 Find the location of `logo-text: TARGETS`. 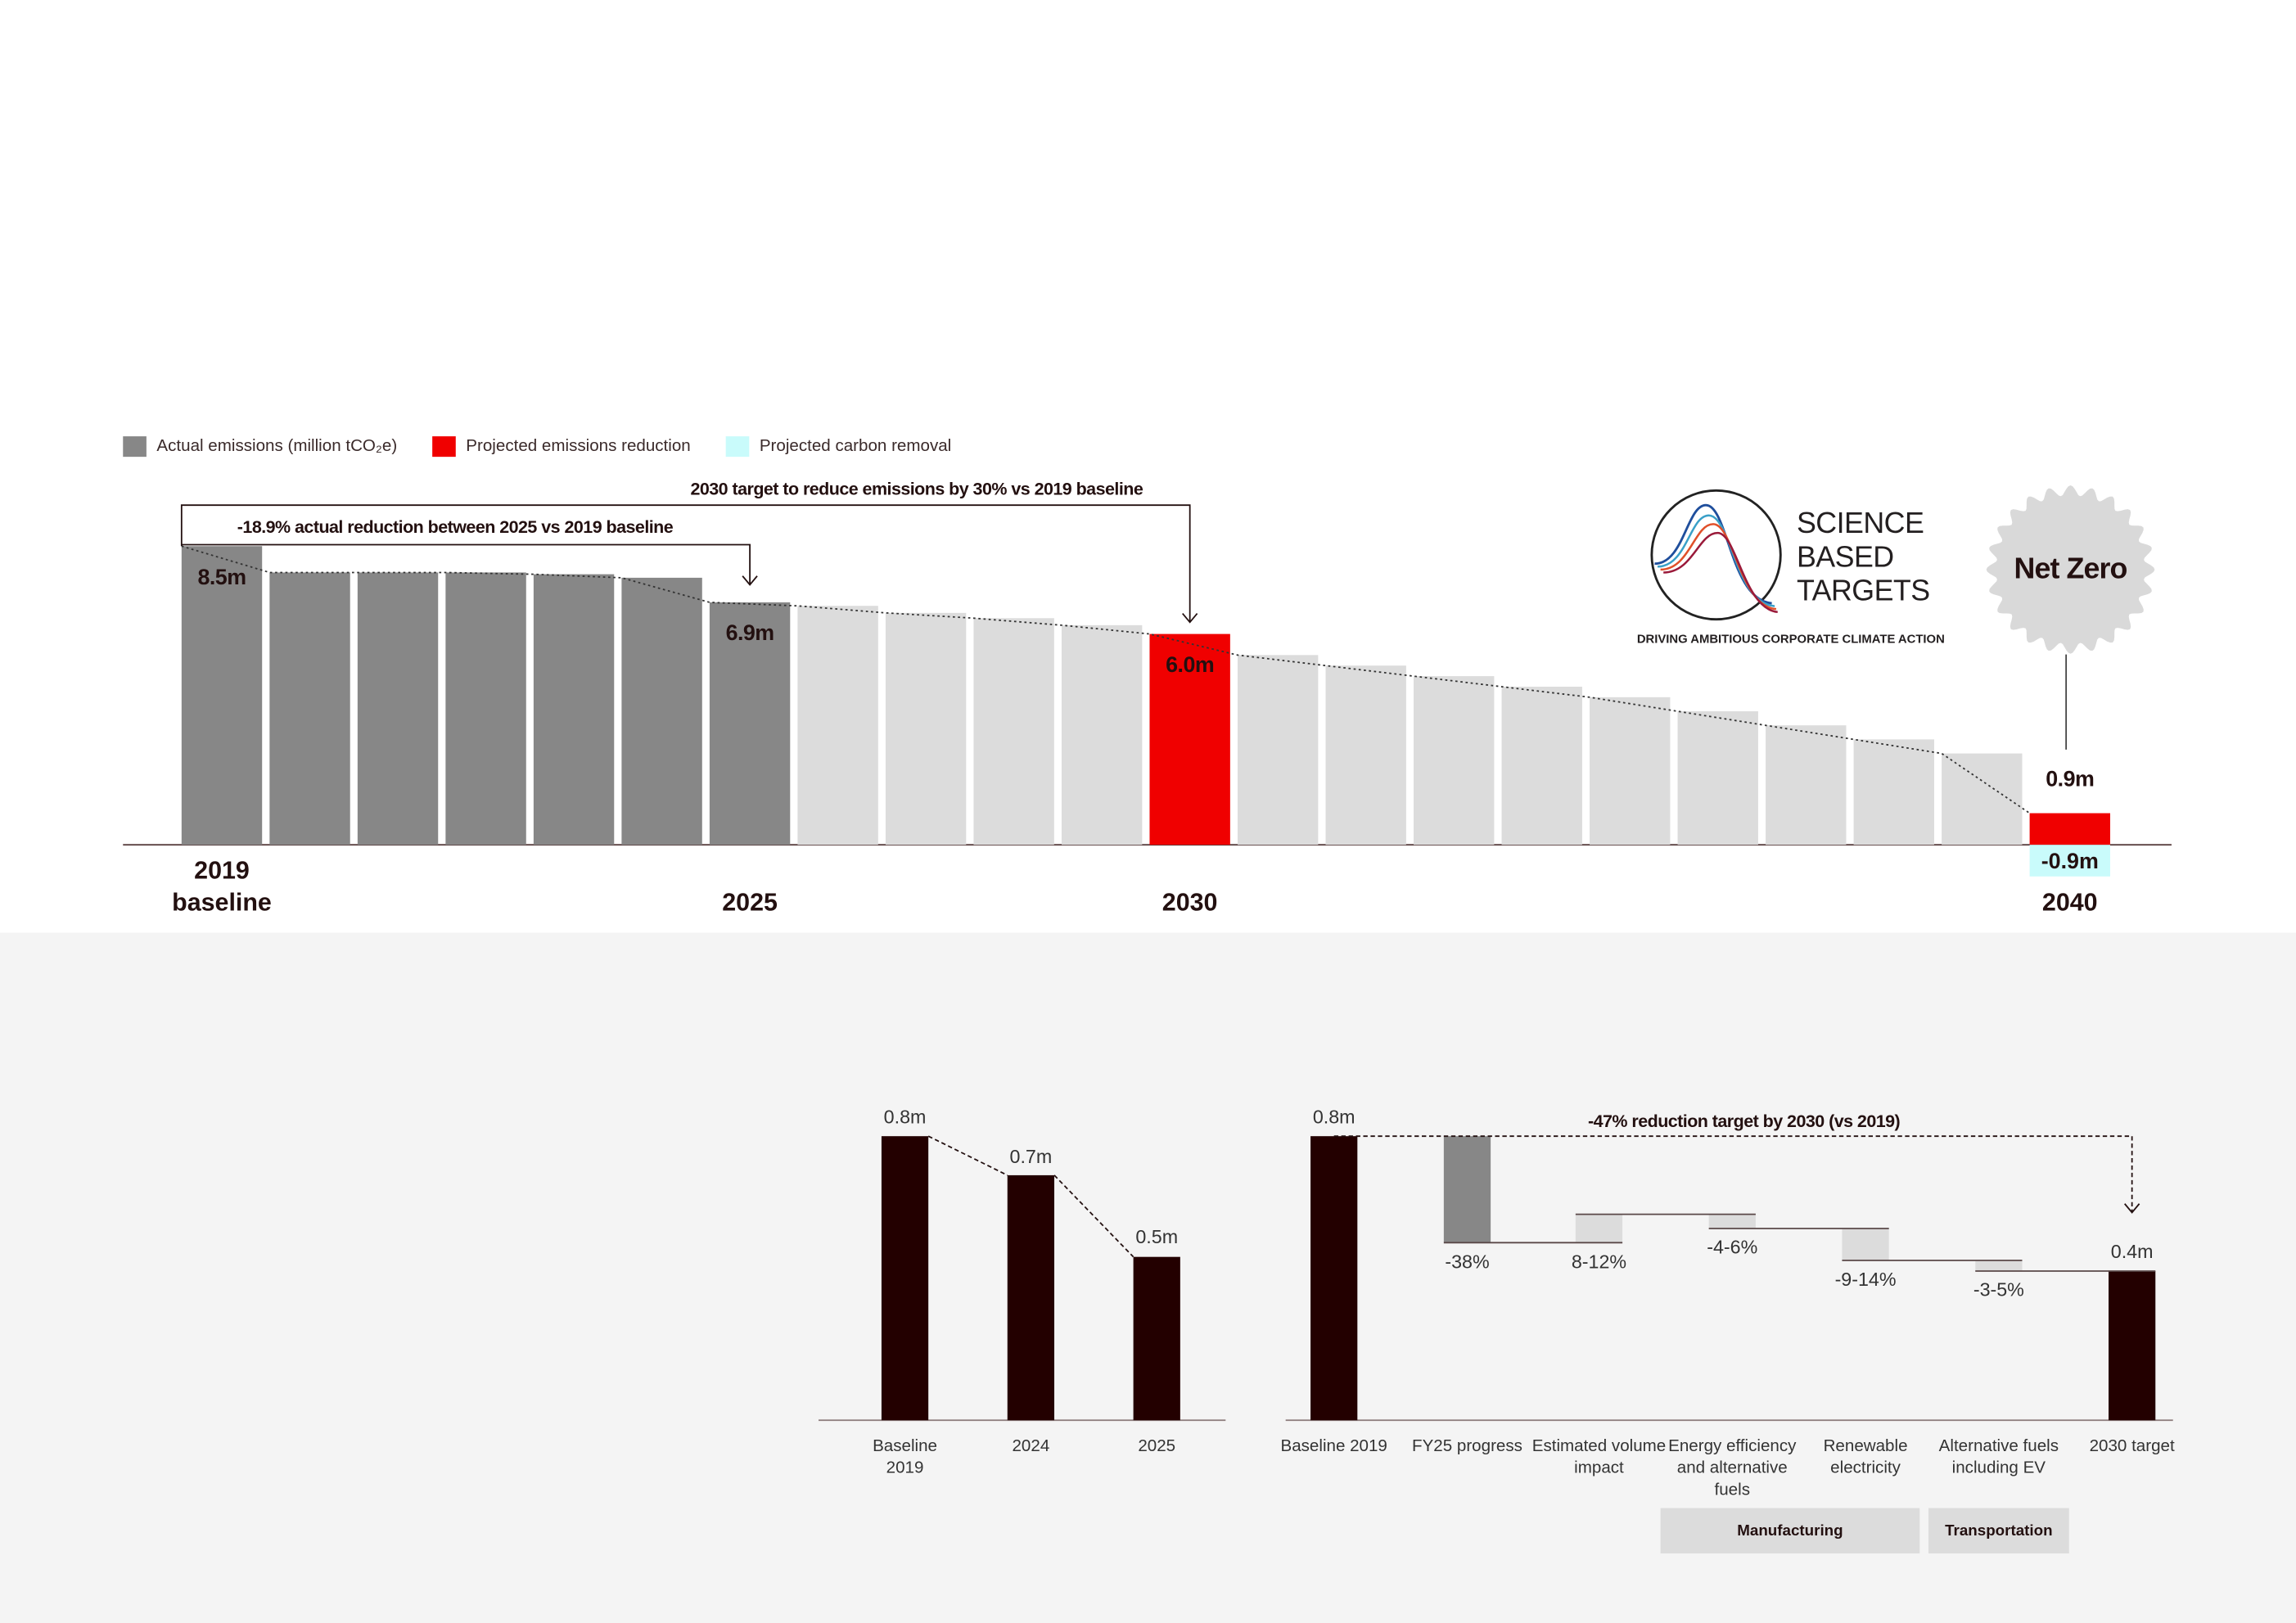

logo-text: TARGETS is located at coordinates (1863, 591).